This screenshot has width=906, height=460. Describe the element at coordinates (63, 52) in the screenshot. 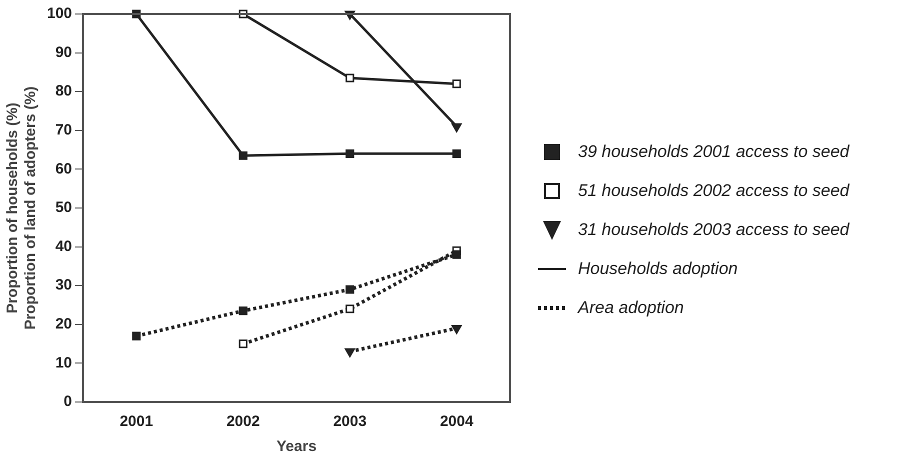

I see `y-tick-label: 90` at that location.